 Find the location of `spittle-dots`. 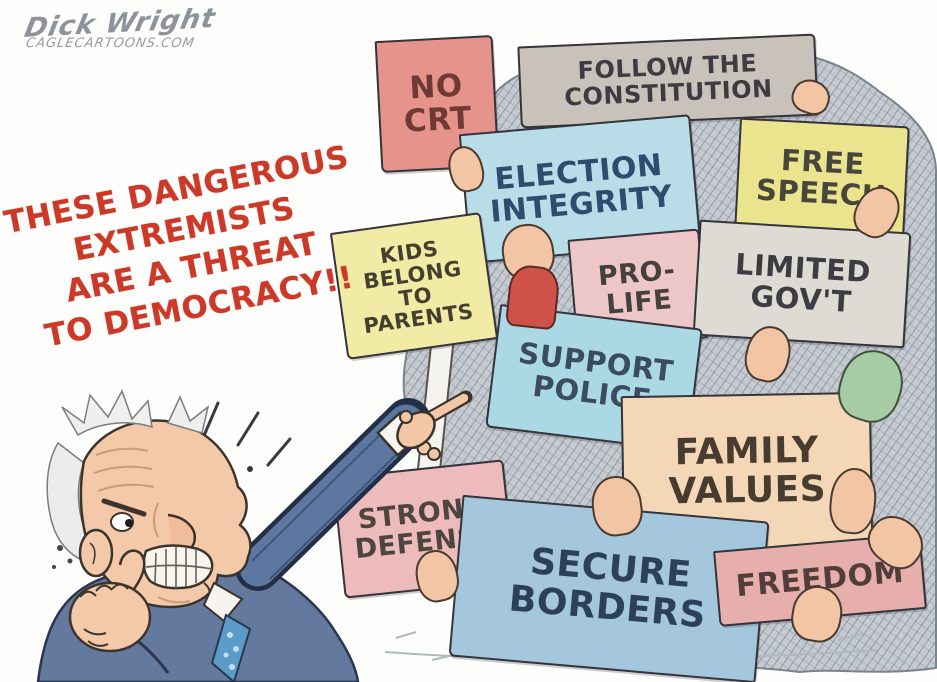

spittle-dots is located at coordinates (62, 557).